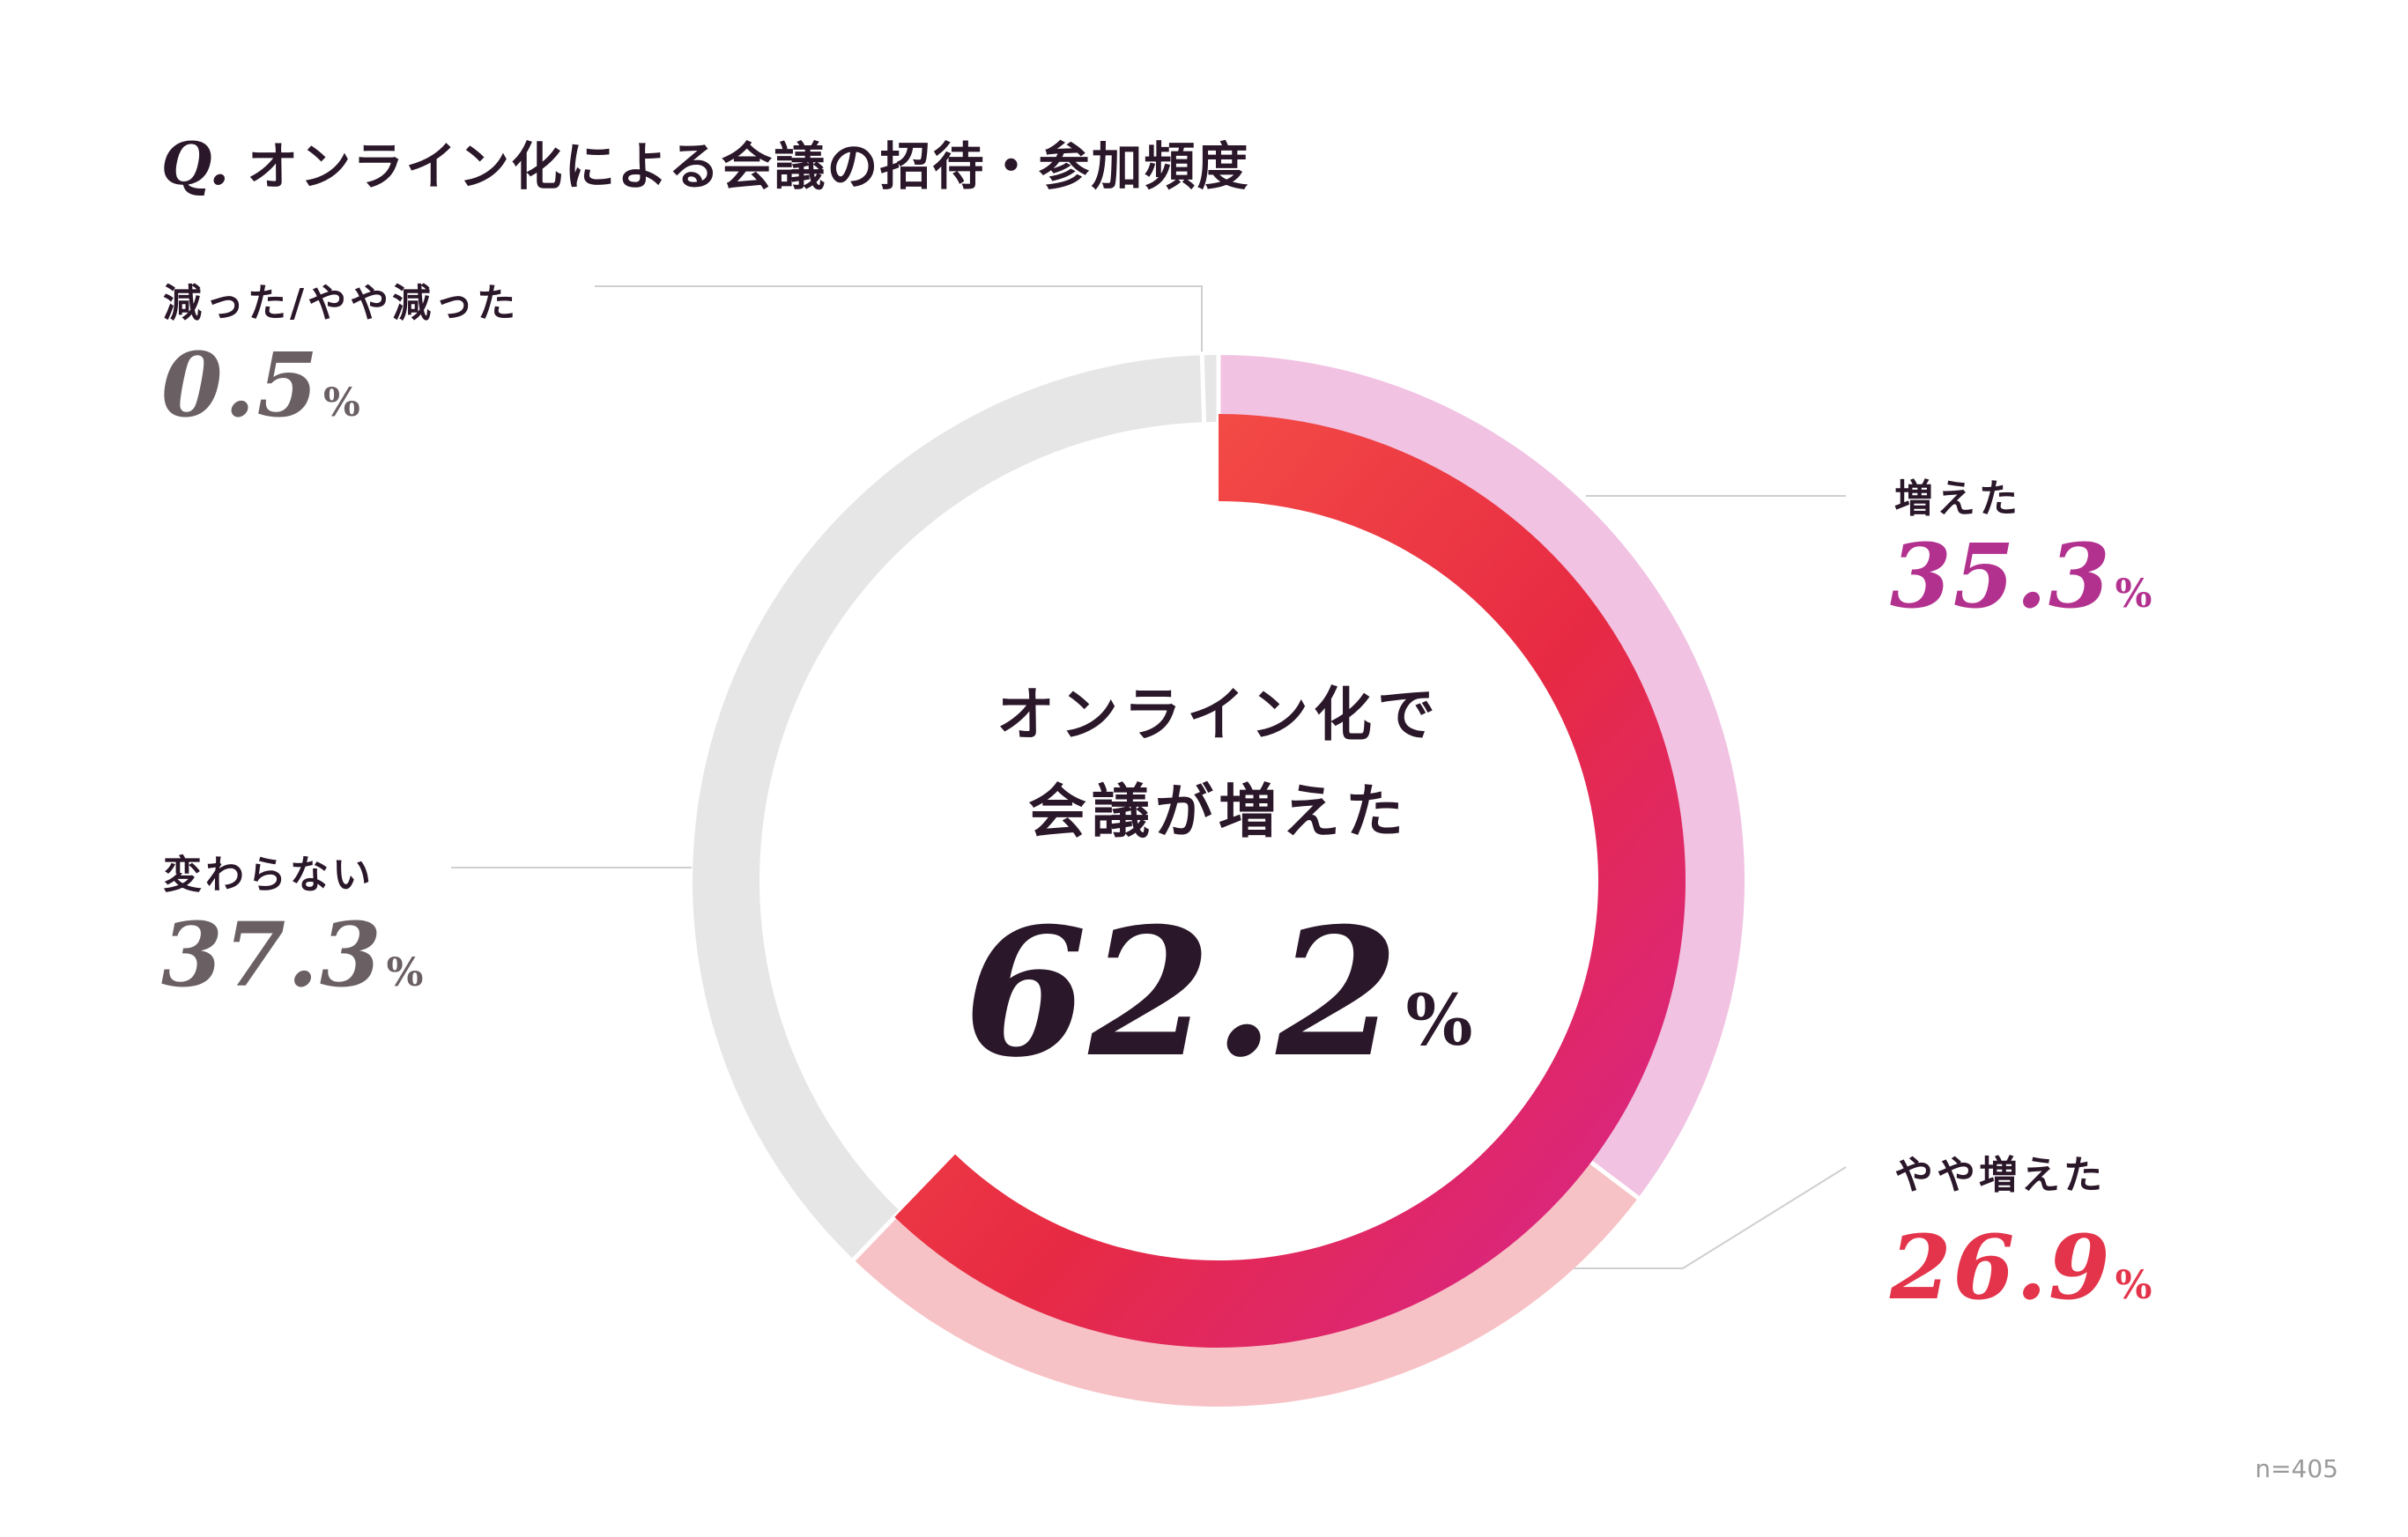 Image resolution: width=2408 pixels, height=1537 pixels. Describe the element at coordinates (1182, 993) in the screenshot. I see `center-value-number: 62.2` at that location.